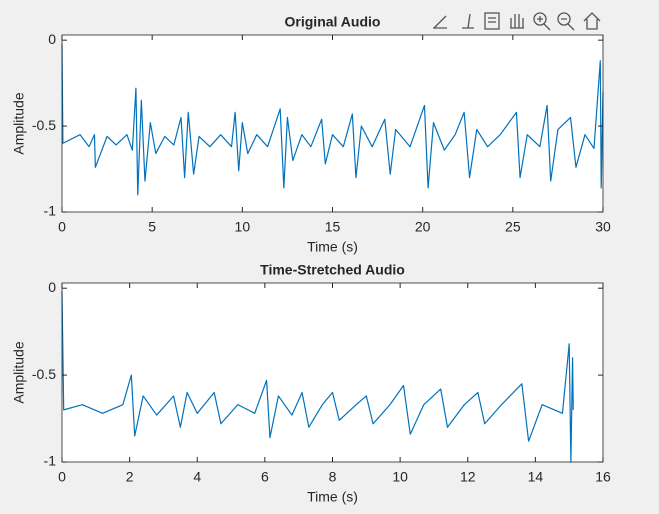  Describe the element at coordinates (197, 477) in the screenshot. I see `x-tick-label: 4` at that location.